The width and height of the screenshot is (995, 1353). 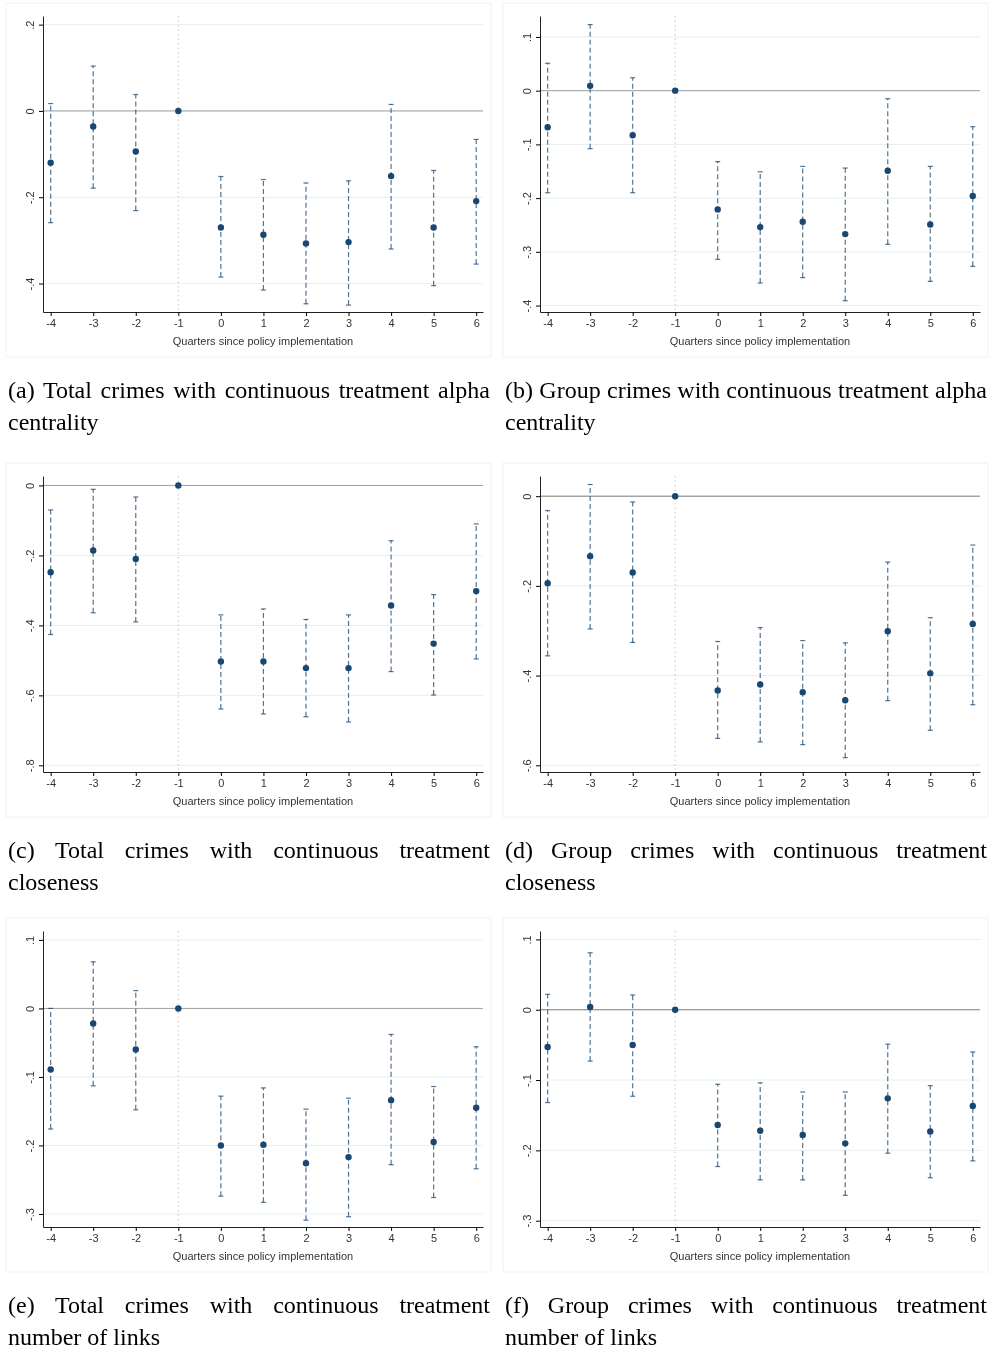 I want to click on text: (b) Group crimes with continuous treatment alpha centrality, so click(x=746, y=406).